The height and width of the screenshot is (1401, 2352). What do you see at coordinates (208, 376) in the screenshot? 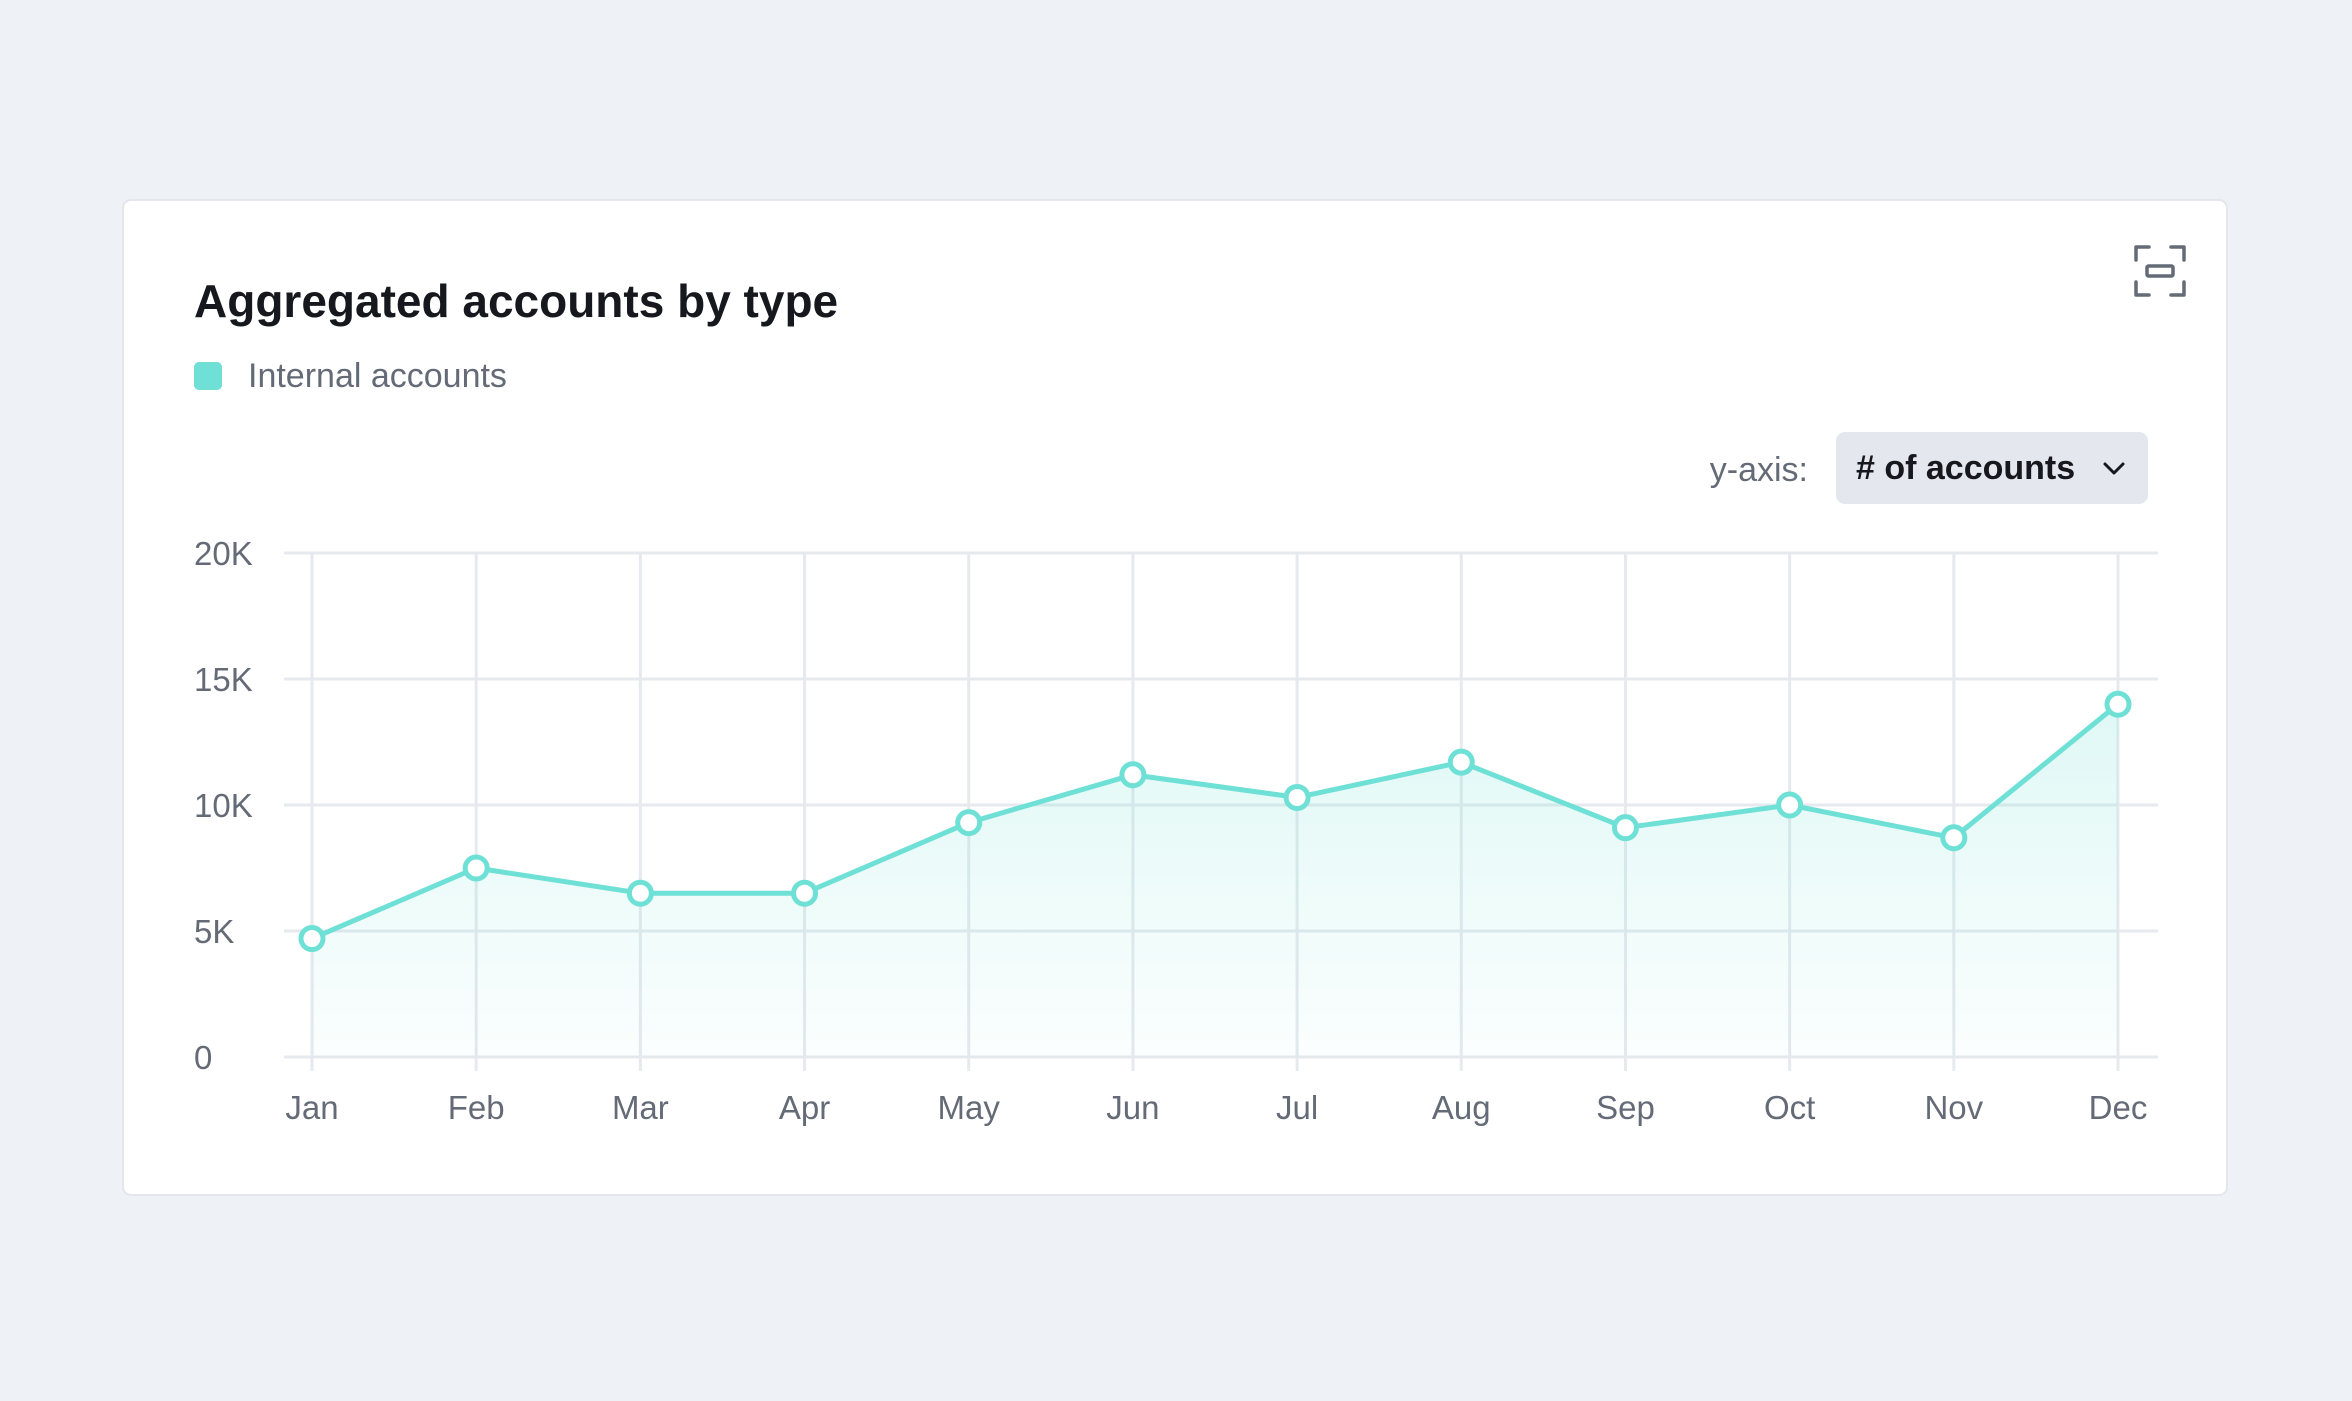
I see `legend-swatch-internal-accounts` at bounding box center [208, 376].